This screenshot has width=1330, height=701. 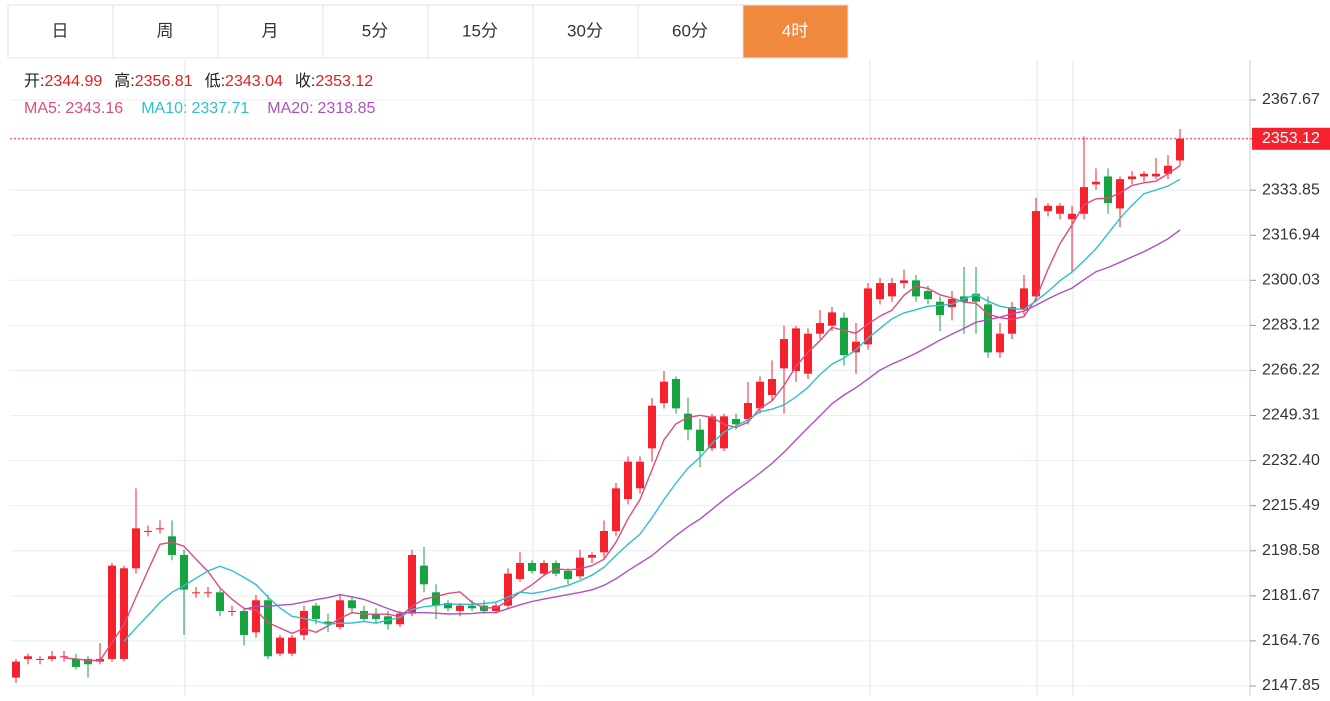 I want to click on tab-label: 月, so click(x=270, y=30).